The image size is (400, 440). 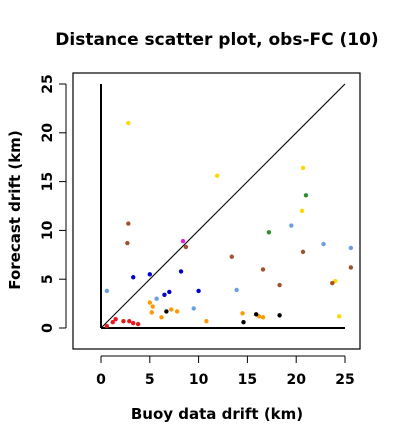 I want to click on chart-title: Distance scatter plot, obs-FC (10), so click(x=216, y=40).